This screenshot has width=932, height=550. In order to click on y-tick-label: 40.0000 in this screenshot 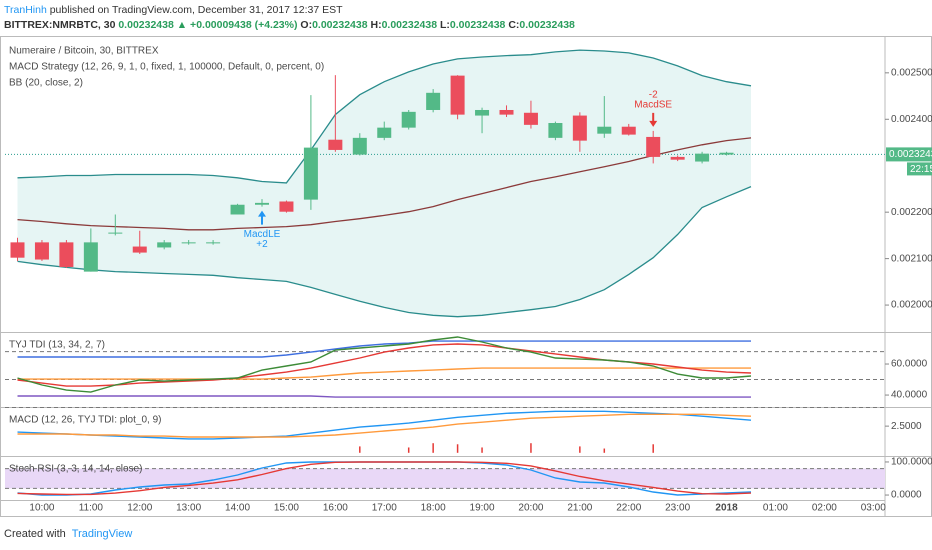, I will do `click(909, 395)`.